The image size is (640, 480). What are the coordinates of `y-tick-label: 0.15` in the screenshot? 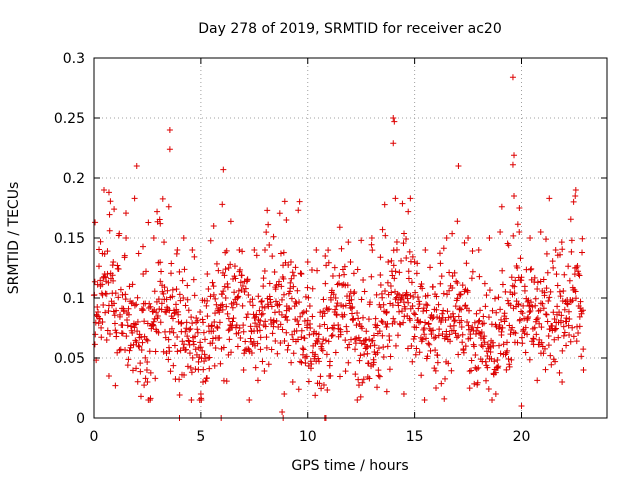 It's located at (69, 239).